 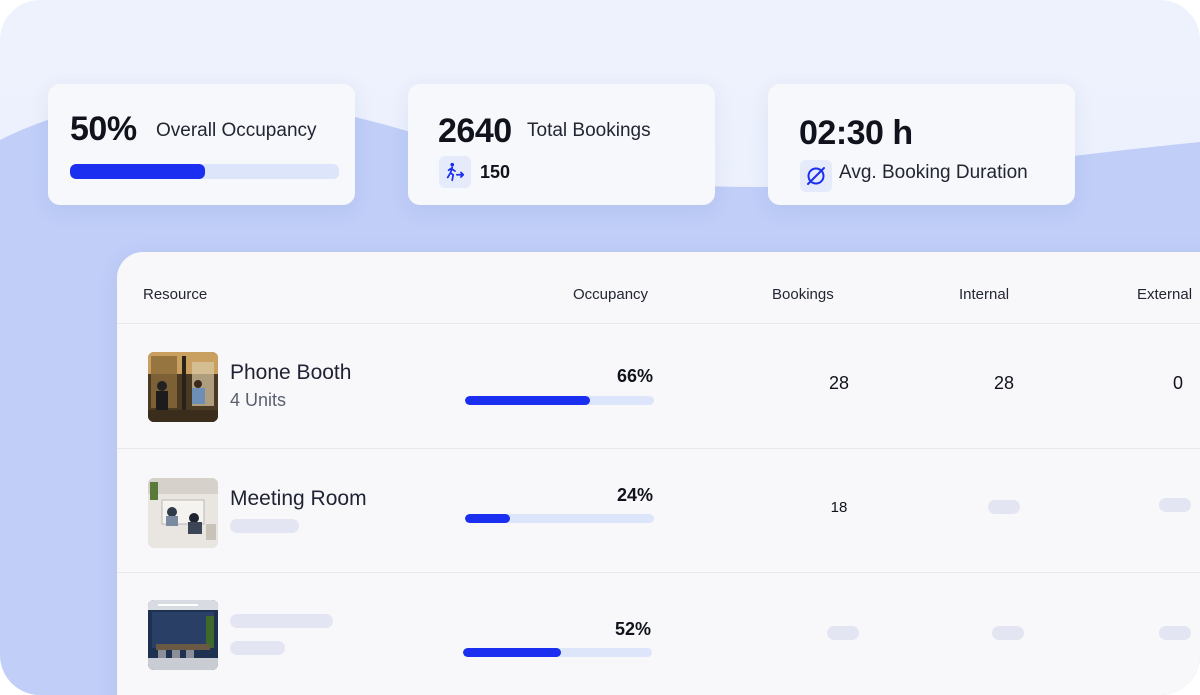 What do you see at coordinates (843, 633) in the screenshot?
I see `bookings-placeholder` at bounding box center [843, 633].